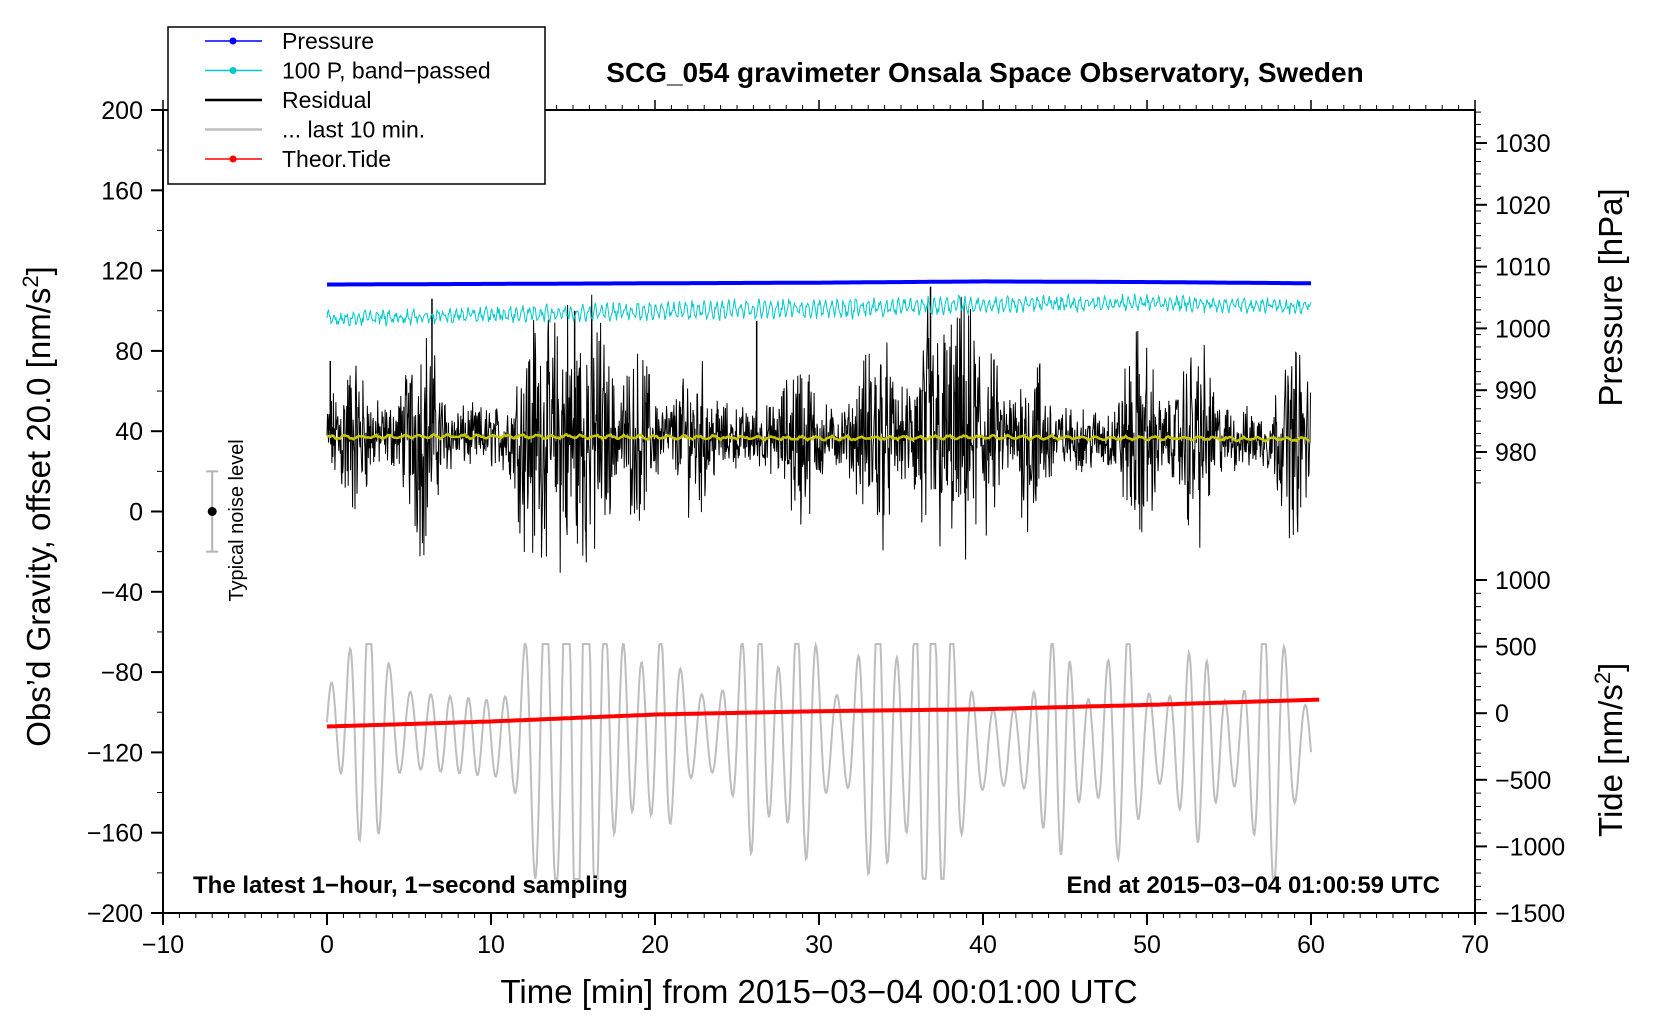 The height and width of the screenshot is (1020, 1660). Describe the element at coordinates (1523, 144) in the screenshot. I see `pressure-tick-label: 1030` at that location.